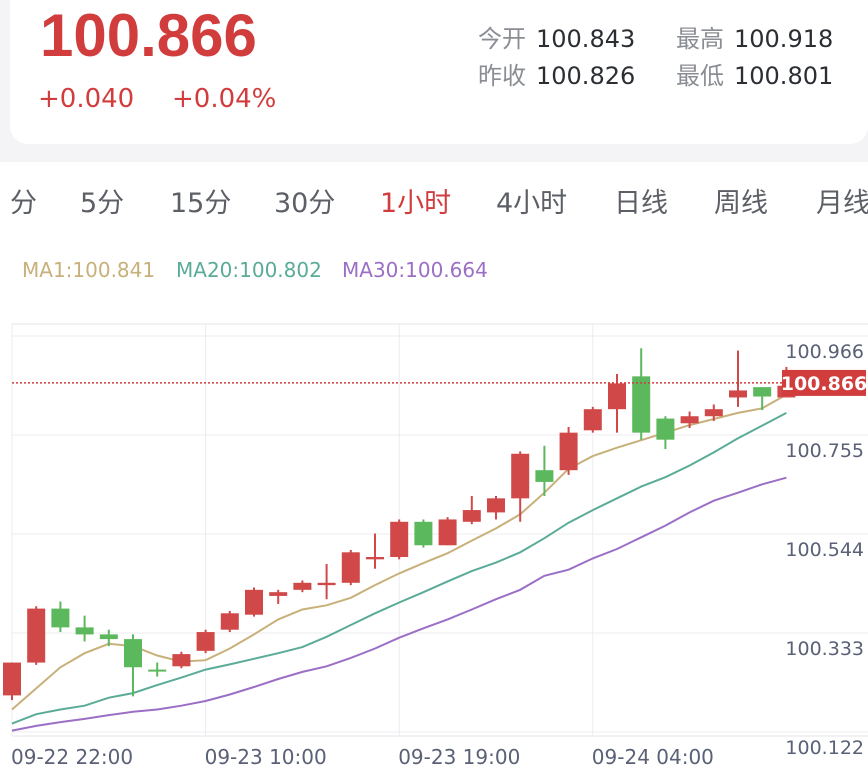  What do you see at coordinates (641, 203) in the screenshot?
I see `tab-daily: 日线` at bounding box center [641, 203].